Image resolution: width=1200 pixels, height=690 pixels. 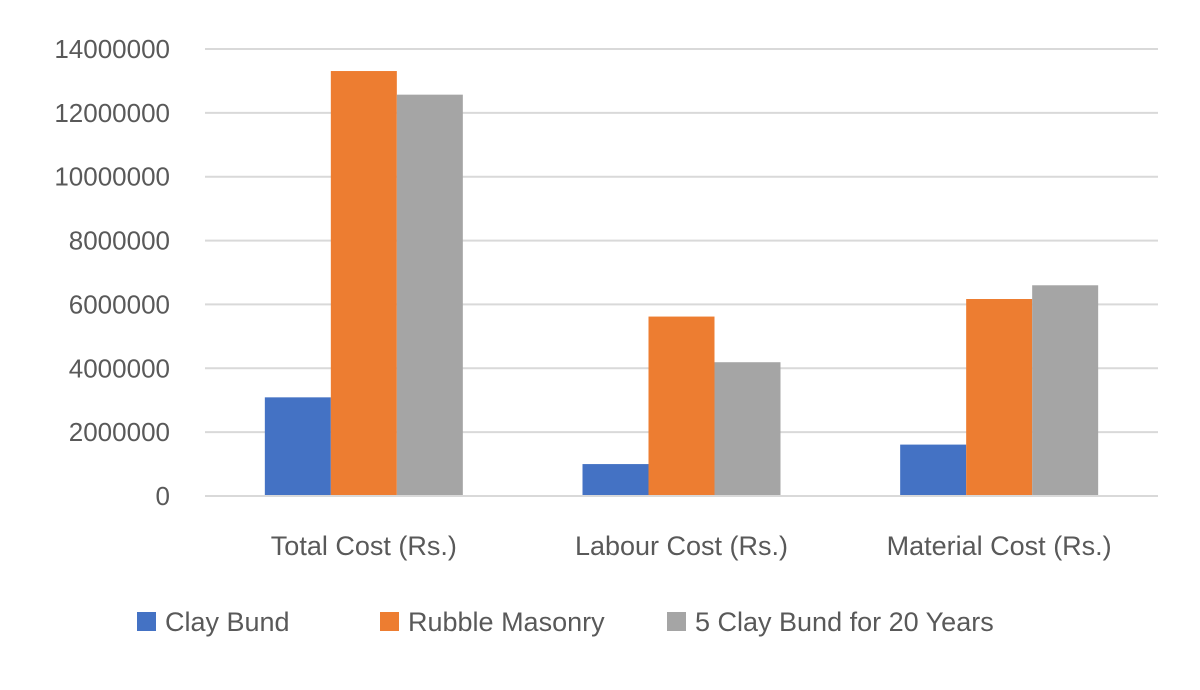 What do you see at coordinates (364, 546) in the screenshot?
I see `x-tick-label: Total Cost (Rs.)` at bounding box center [364, 546].